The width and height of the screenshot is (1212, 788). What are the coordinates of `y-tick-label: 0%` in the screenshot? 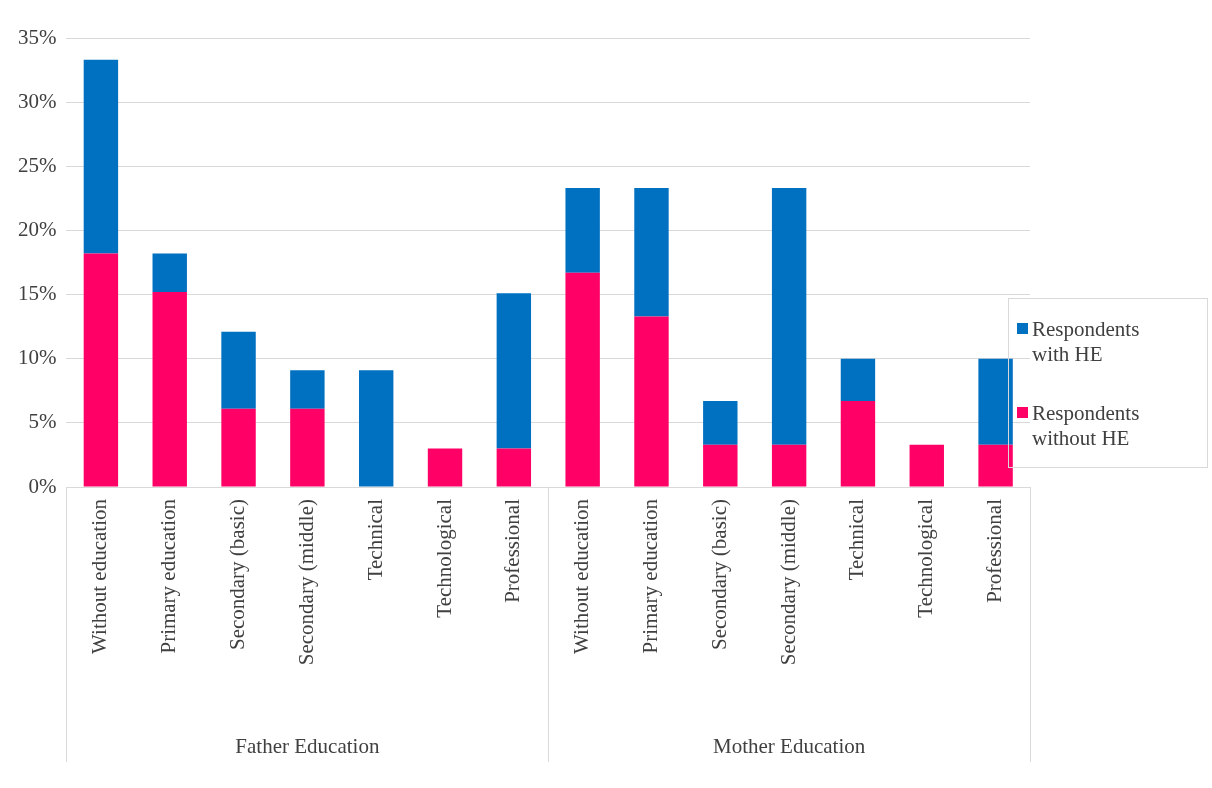 It's located at (42, 485).